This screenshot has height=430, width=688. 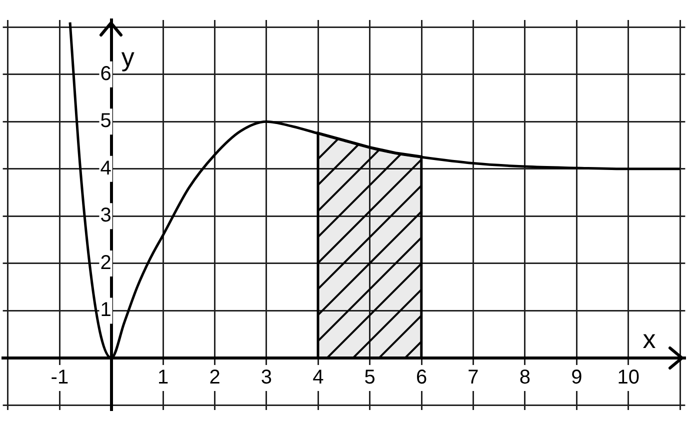 What do you see at coordinates (106, 121) in the screenshot?
I see `y-tick-label: 5` at bounding box center [106, 121].